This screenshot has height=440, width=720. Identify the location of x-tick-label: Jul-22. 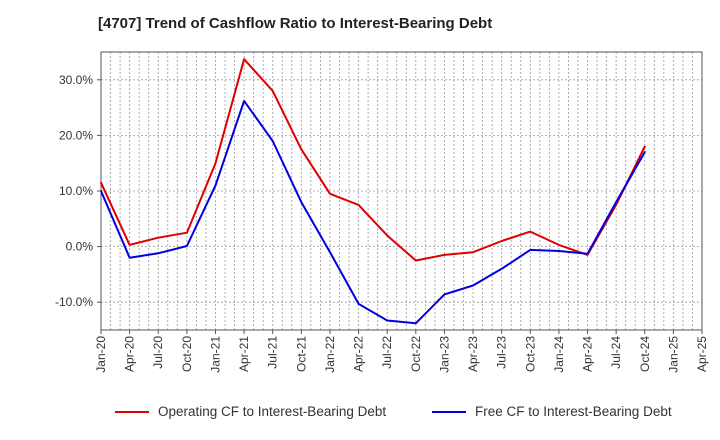
(387, 352).